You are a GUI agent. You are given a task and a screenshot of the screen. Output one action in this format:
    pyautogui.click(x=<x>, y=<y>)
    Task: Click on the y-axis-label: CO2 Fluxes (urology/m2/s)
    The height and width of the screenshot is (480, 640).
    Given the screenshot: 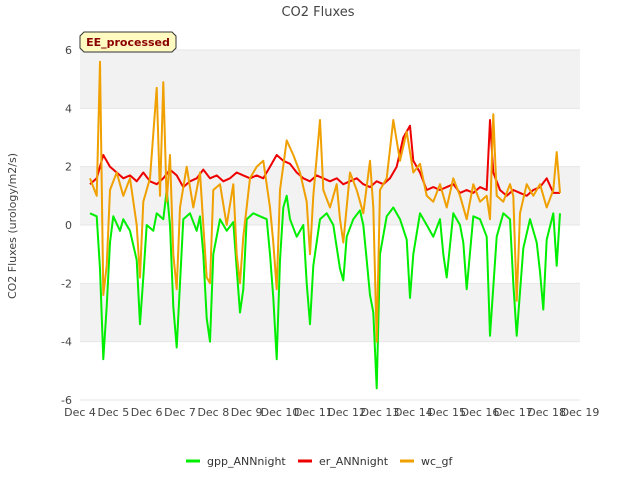 What is the action you would take?
    pyautogui.click(x=12, y=226)
    